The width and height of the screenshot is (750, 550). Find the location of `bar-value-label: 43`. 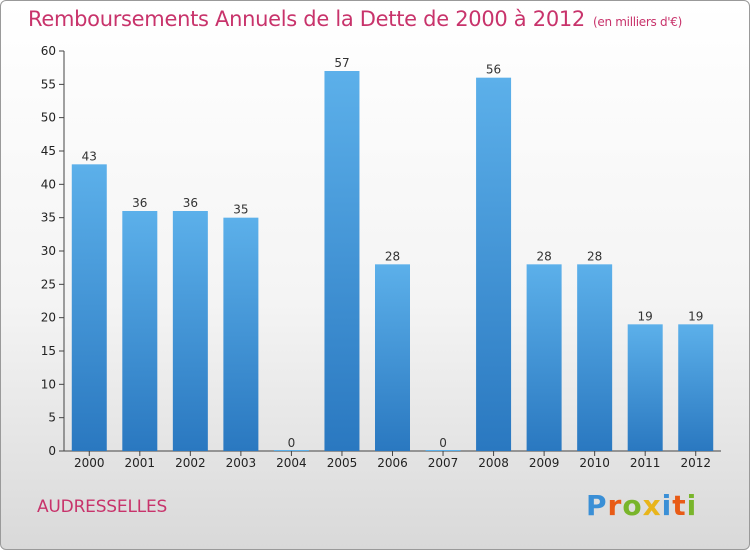

bar-value-label: 43 is located at coordinates (89, 156).